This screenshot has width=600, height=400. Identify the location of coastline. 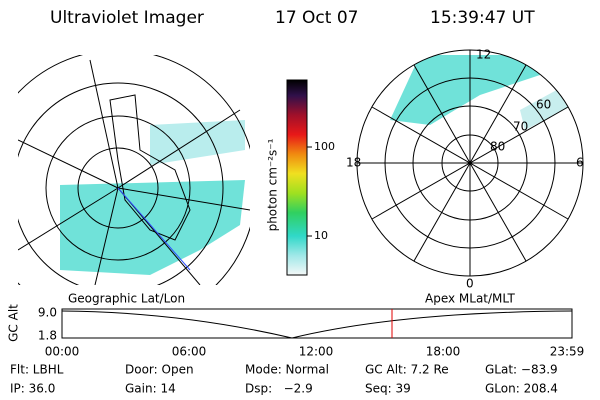
(150, 167).